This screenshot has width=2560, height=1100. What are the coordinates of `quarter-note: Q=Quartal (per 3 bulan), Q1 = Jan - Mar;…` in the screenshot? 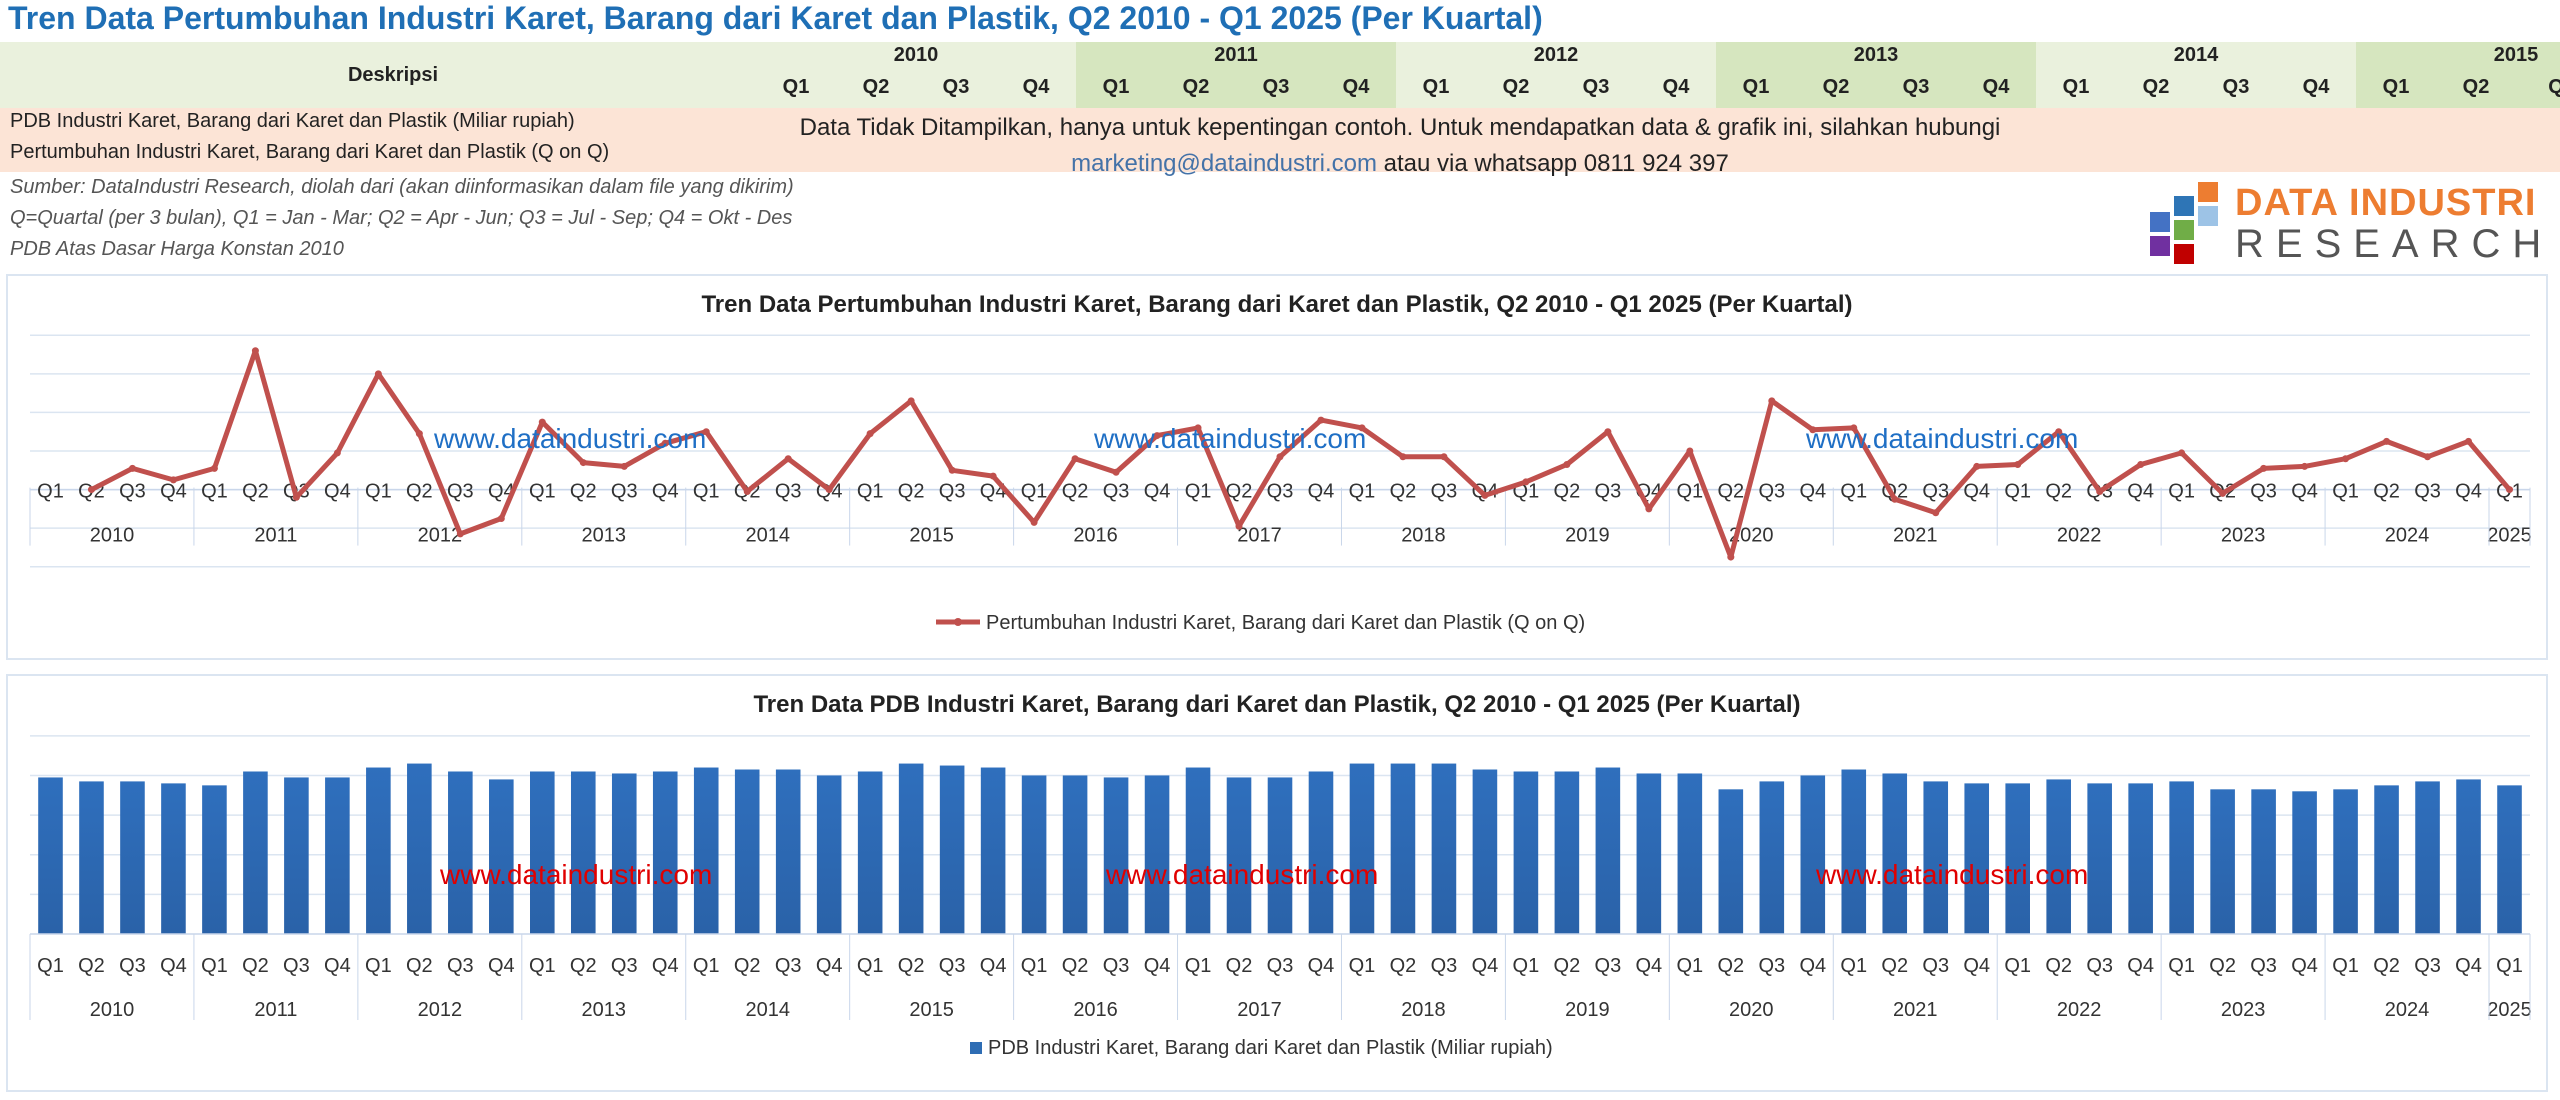 It's located at (401, 218).